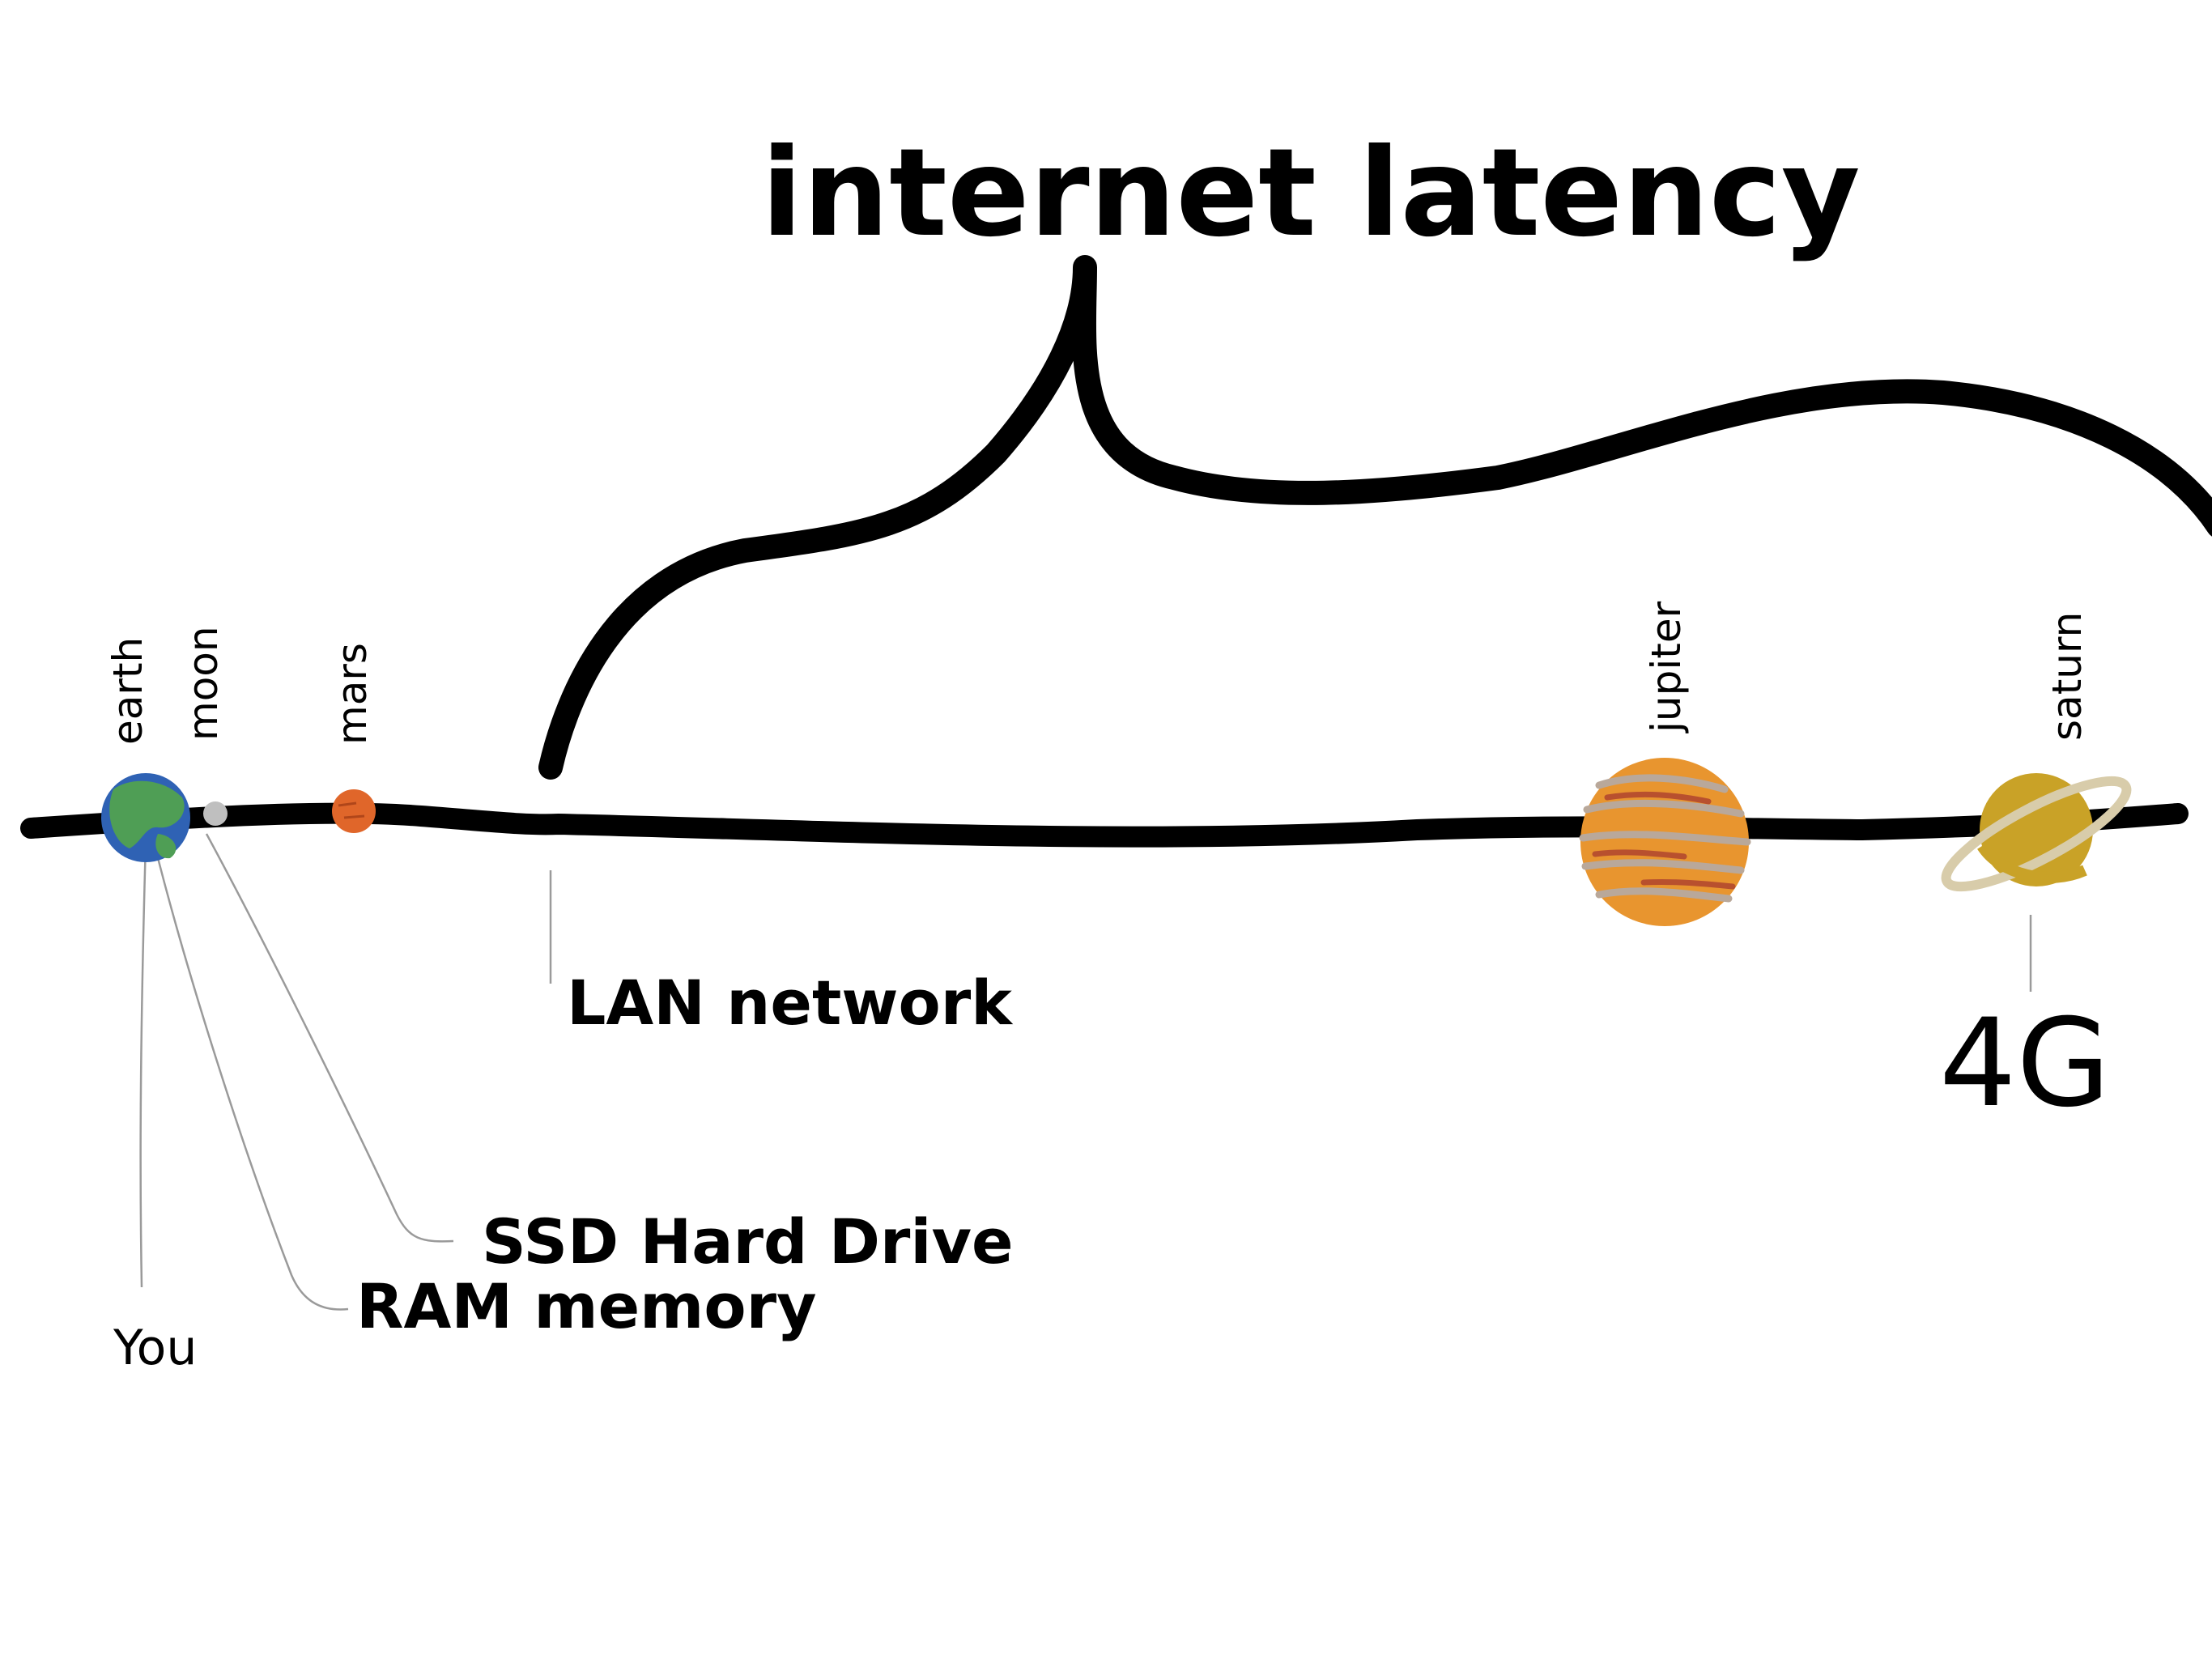 The height and width of the screenshot is (1658, 2212). Describe the element at coordinates (2025, 1063) in the screenshot. I see `4g-label: 4G` at that location.